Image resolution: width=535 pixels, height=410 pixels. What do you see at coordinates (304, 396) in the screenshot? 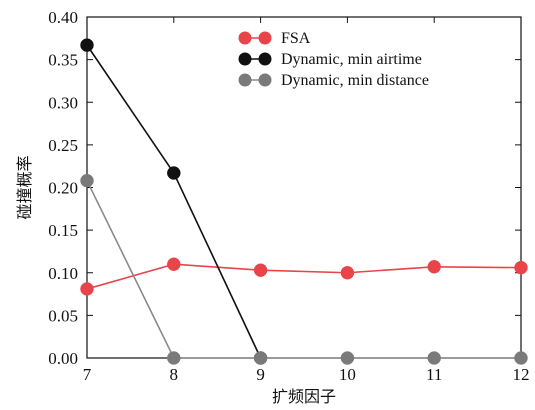
I see `x-axis-label: 扩频因子` at bounding box center [304, 396].